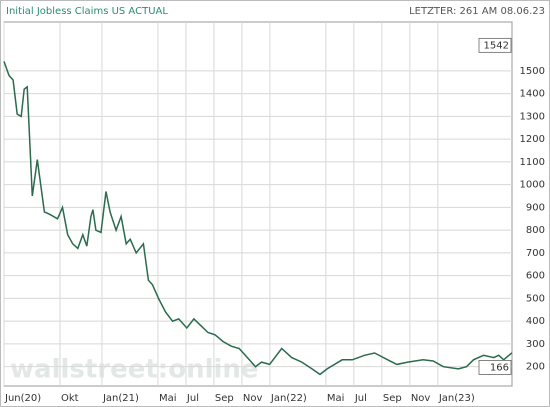 Image resolution: width=550 pixels, height=407 pixels. I want to click on y-tick-label: 600, so click(535, 276).